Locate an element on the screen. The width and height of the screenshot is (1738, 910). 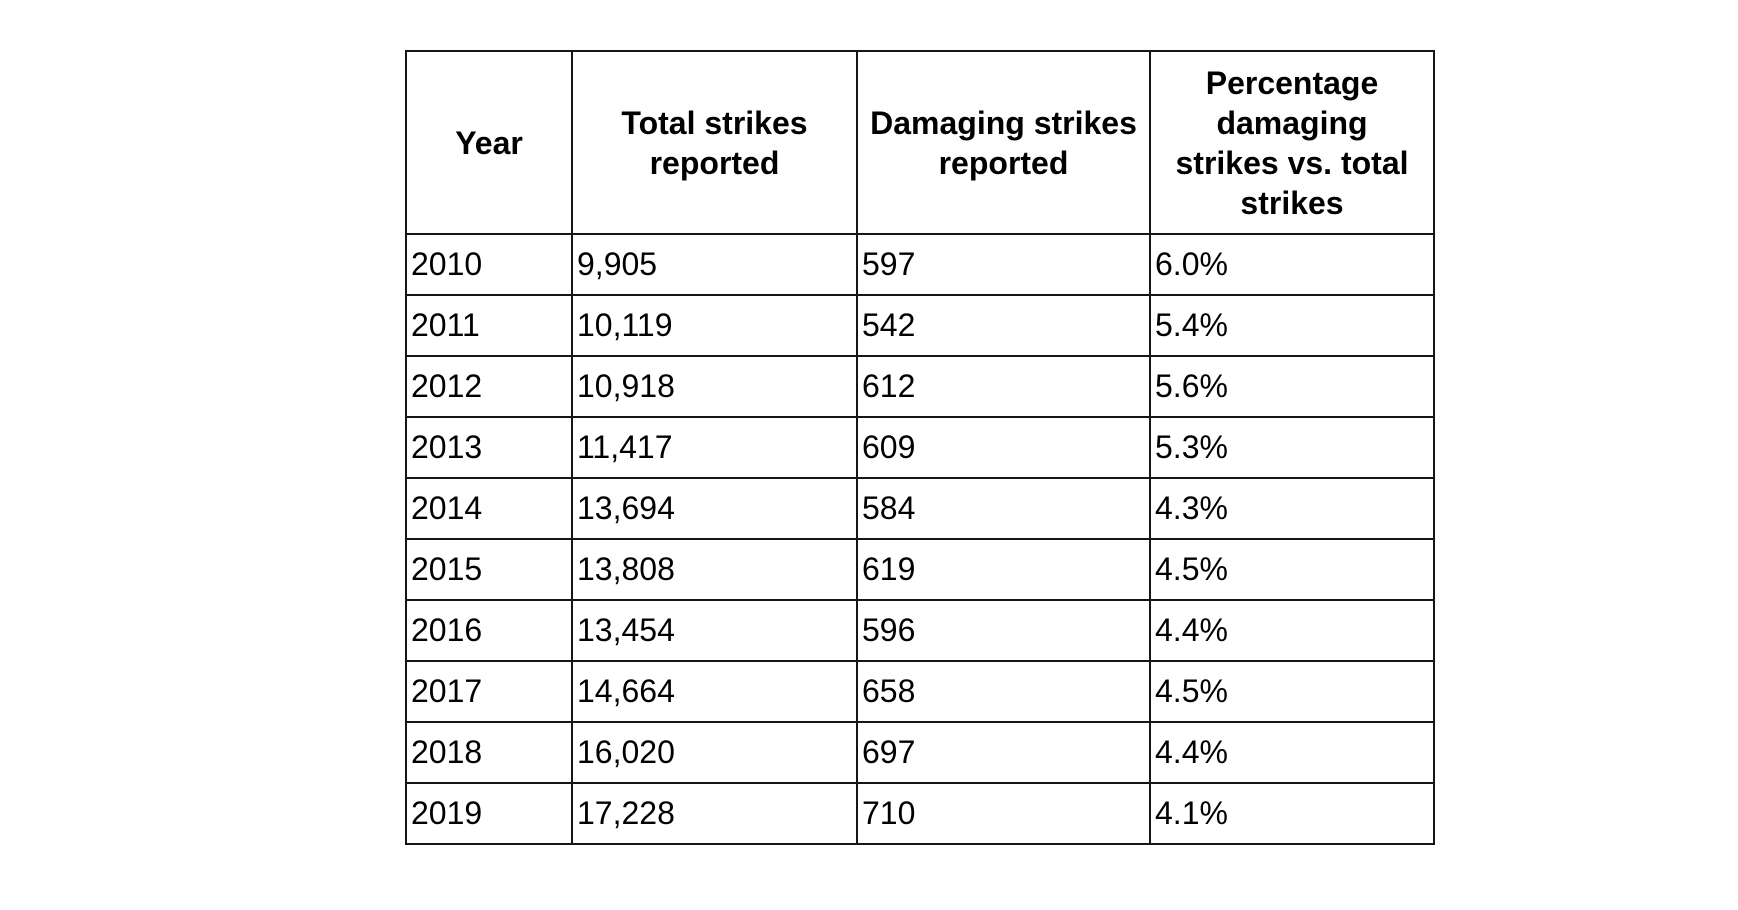
total-strikes-cell: 11,417 is located at coordinates (714, 447).